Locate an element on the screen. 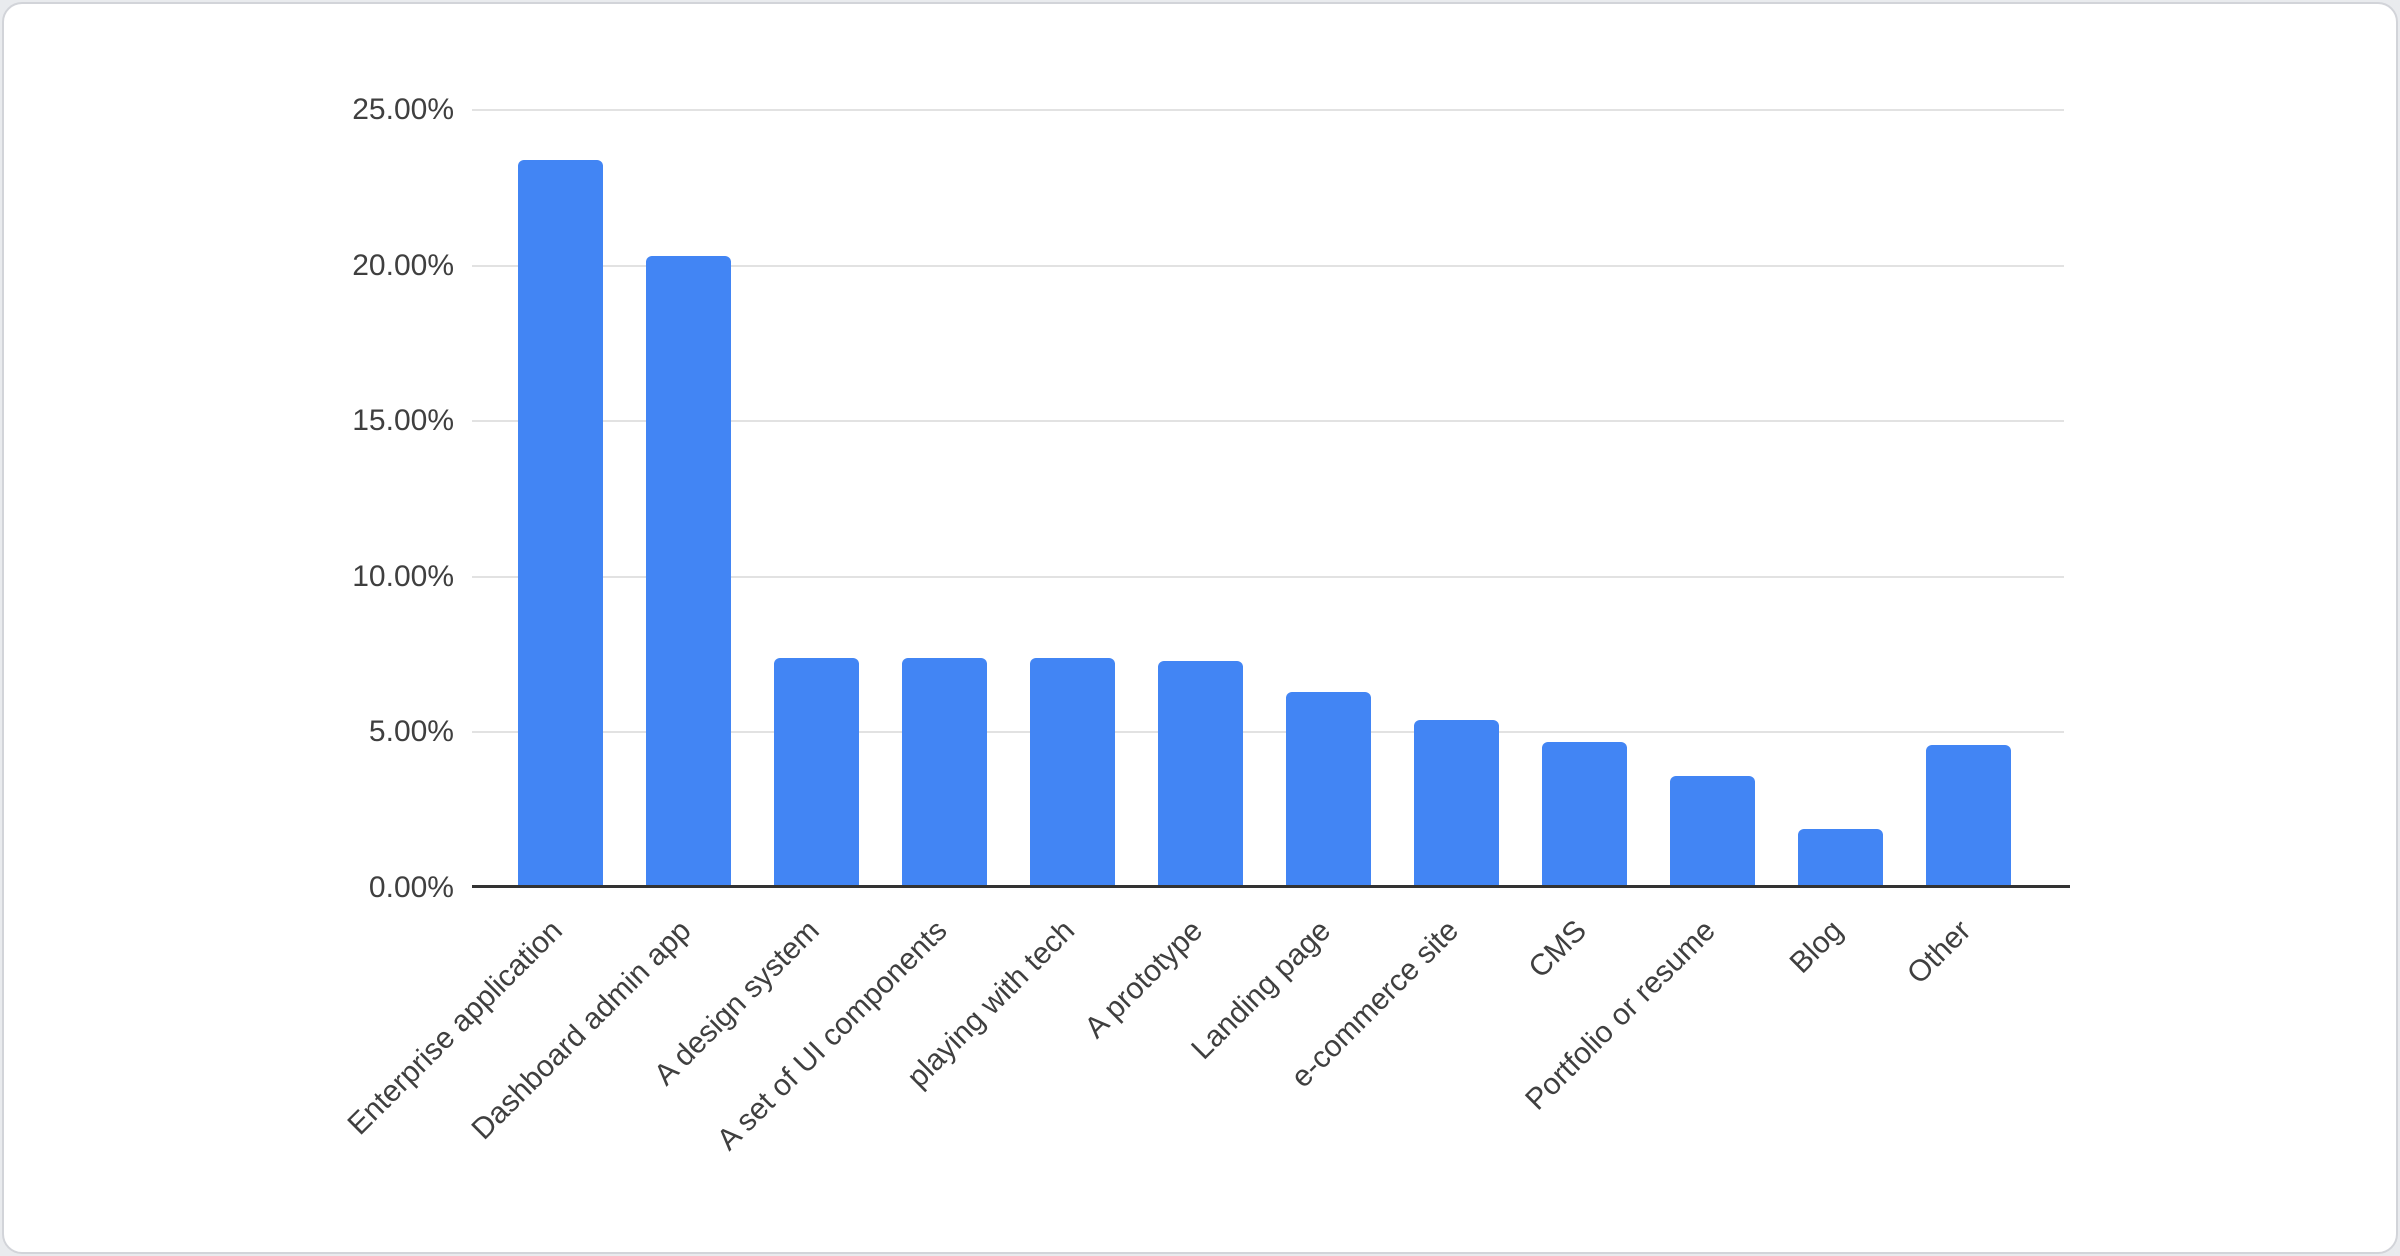  bar-a-prototype is located at coordinates (1200, 774).